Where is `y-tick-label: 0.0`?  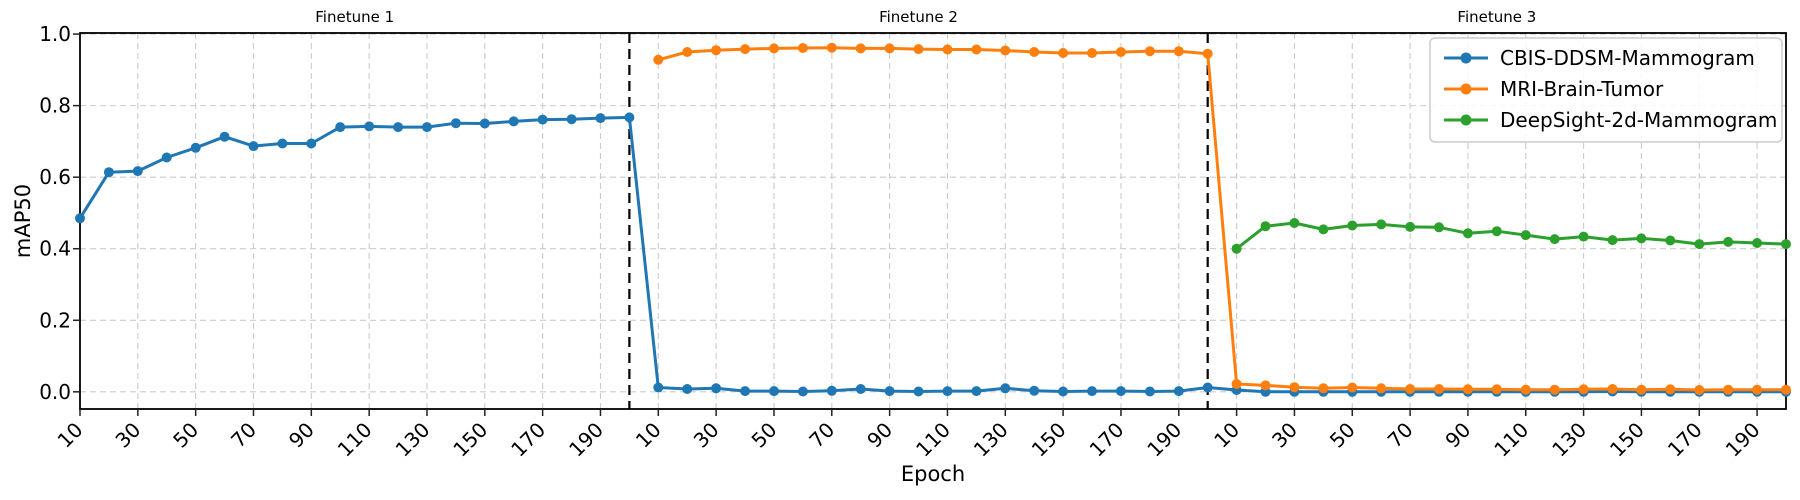 y-tick-label: 0.0 is located at coordinates (55, 392).